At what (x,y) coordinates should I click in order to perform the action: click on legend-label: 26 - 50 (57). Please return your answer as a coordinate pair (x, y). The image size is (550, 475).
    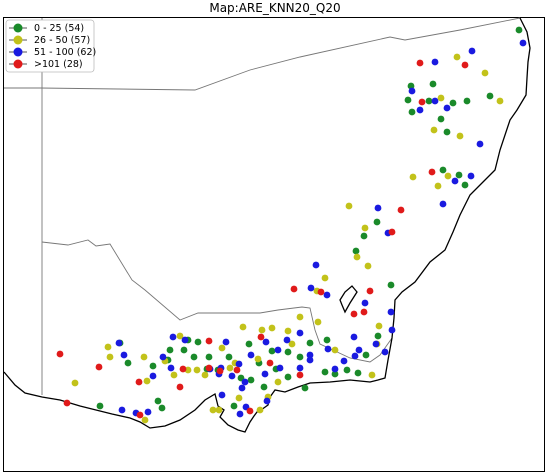
    Looking at the image, I should click on (62, 40).